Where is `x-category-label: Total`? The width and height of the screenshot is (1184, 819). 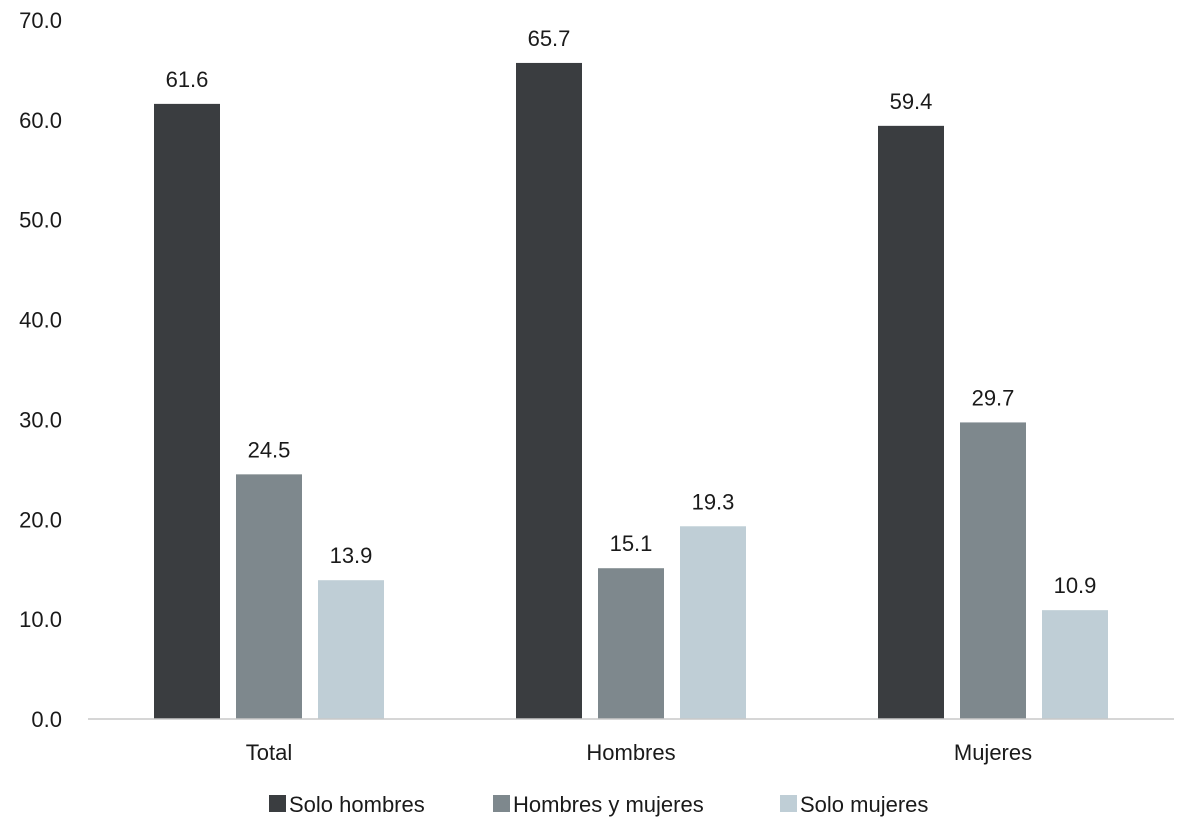
x-category-label: Total is located at coordinates (269, 752).